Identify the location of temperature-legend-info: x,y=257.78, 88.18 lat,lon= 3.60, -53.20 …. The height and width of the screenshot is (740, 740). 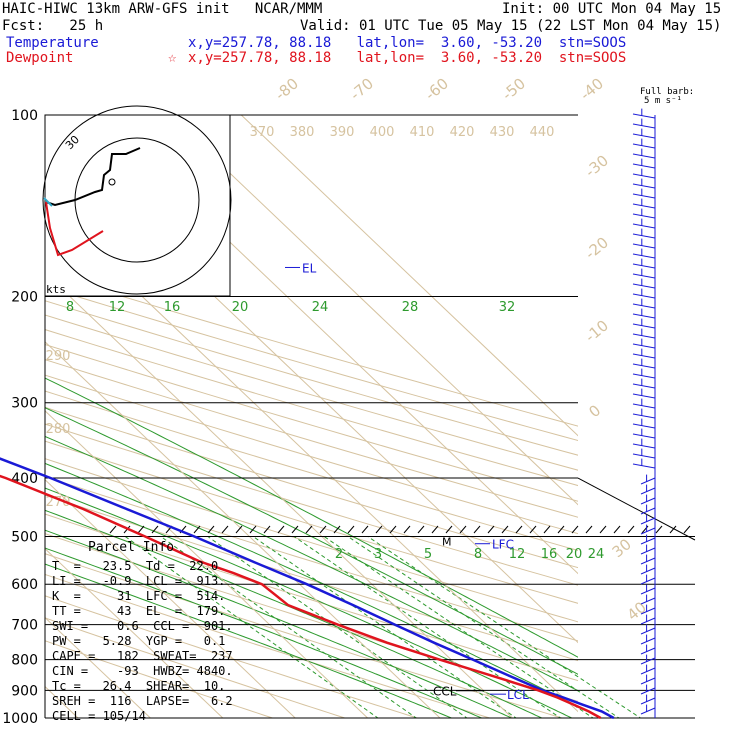
(407, 43).